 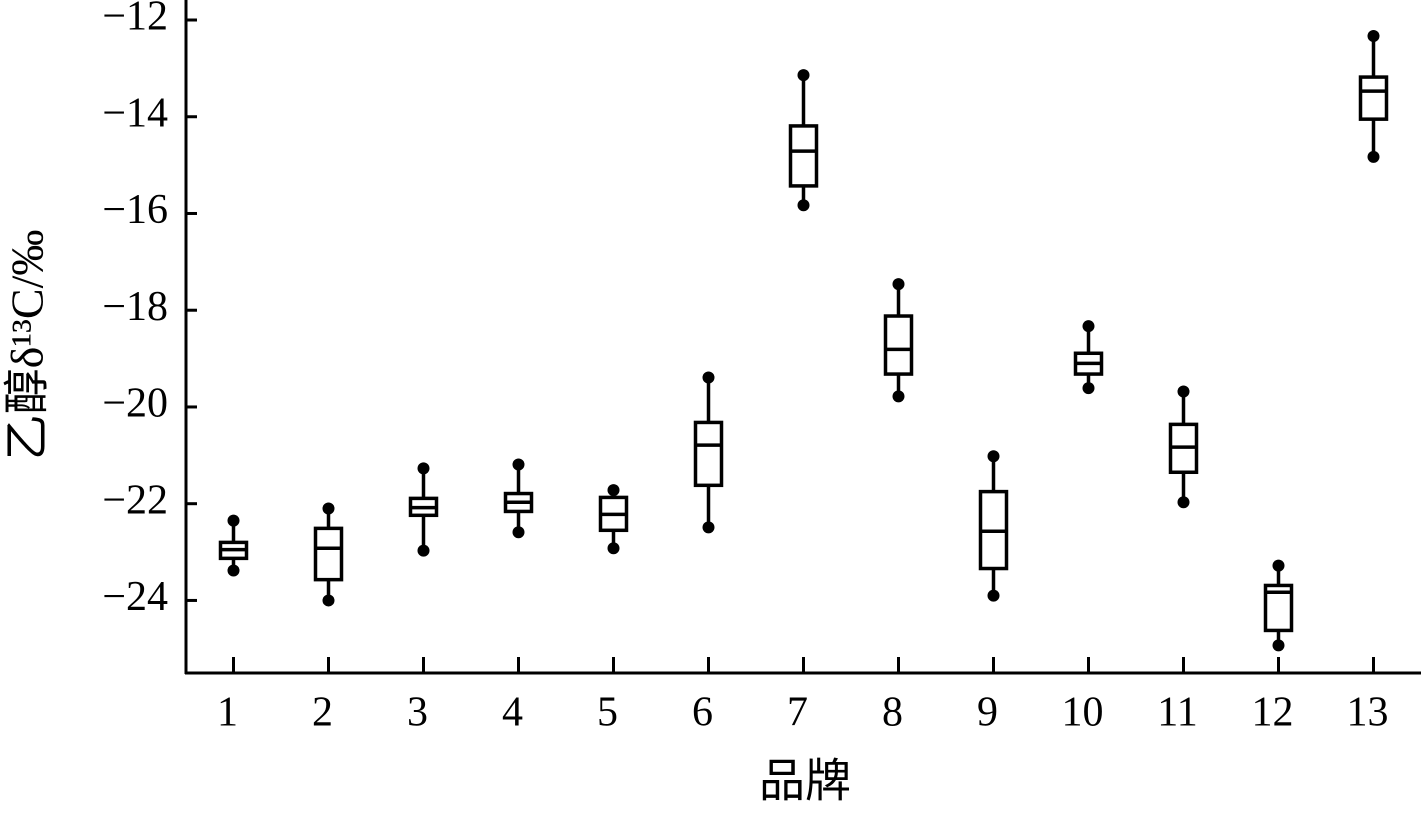 What do you see at coordinates (607, 713) in the screenshot?
I see `x-tick-label: 5` at bounding box center [607, 713].